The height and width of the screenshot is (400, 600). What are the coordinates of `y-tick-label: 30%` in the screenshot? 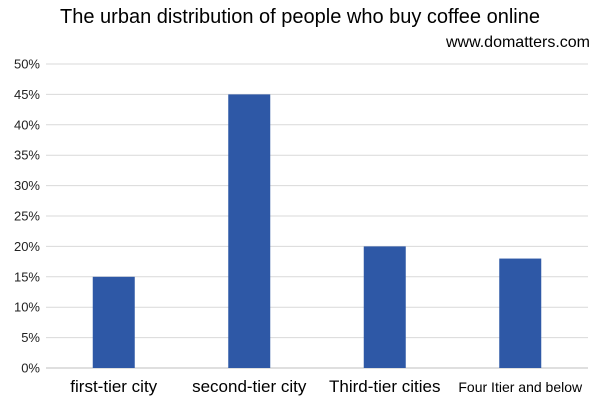 It's located at (27, 185).